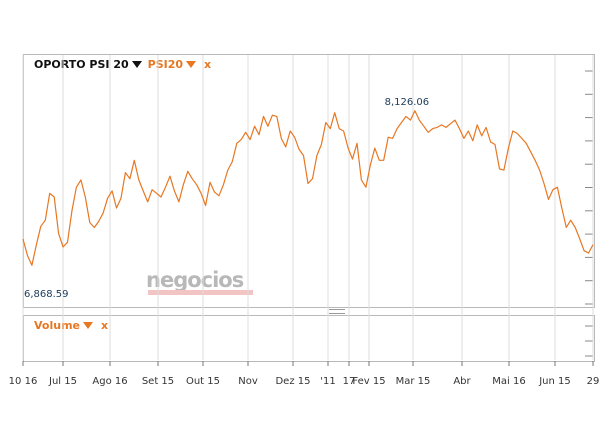  I want to click on x-tick-label: Ago 16, so click(109, 381).